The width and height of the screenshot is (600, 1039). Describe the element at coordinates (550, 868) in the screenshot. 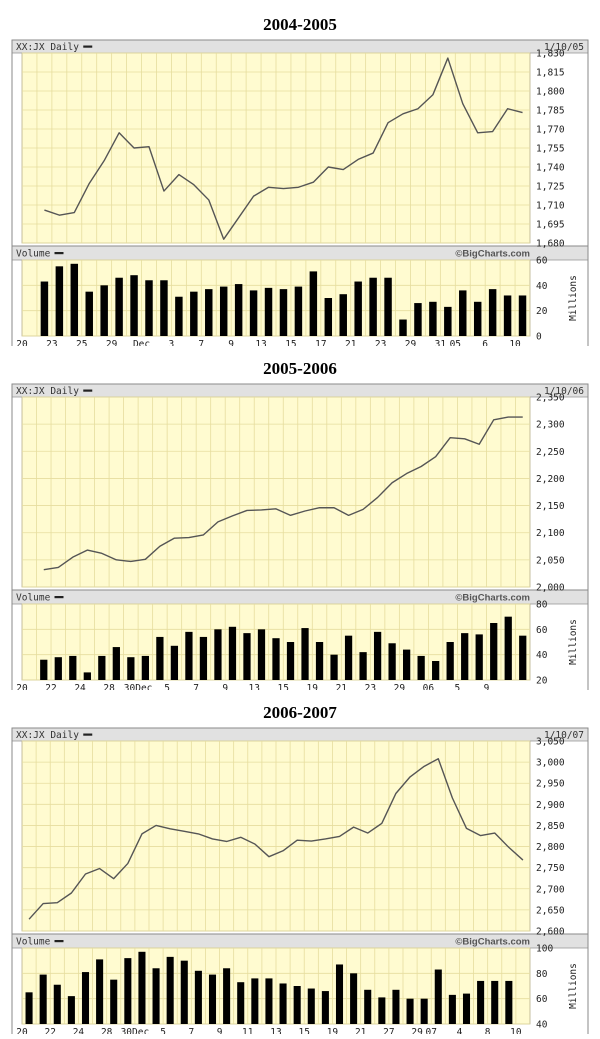

I see `price-tick-label: 2,750` at that location.